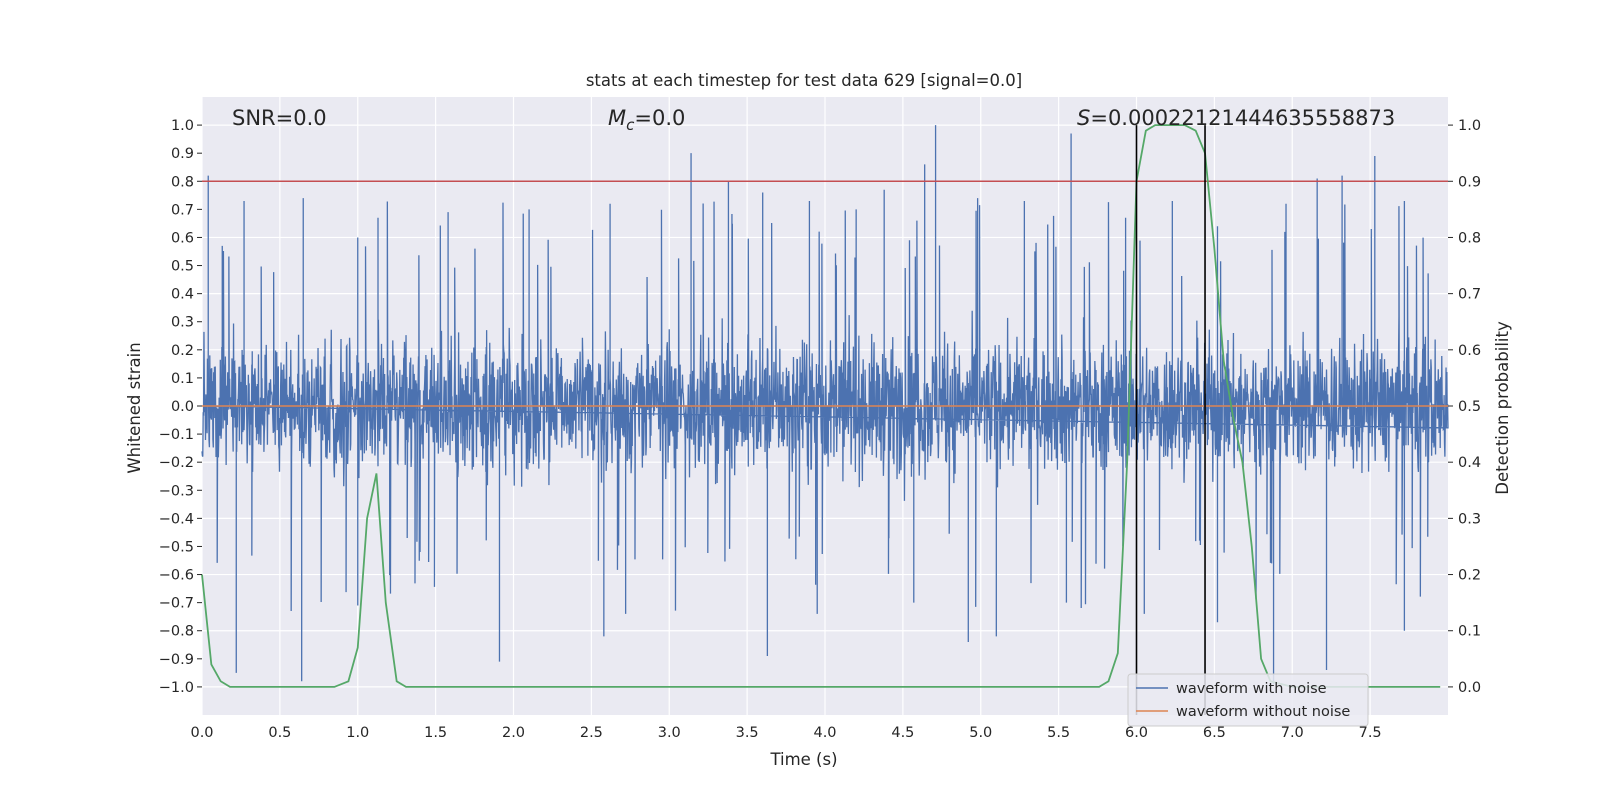 This screenshot has height=800, width=1600. What do you see at coordinates (182, 154) in the screenshot?
I see `y-tick-label-left: 0.9` at bounding box center [182, 154].